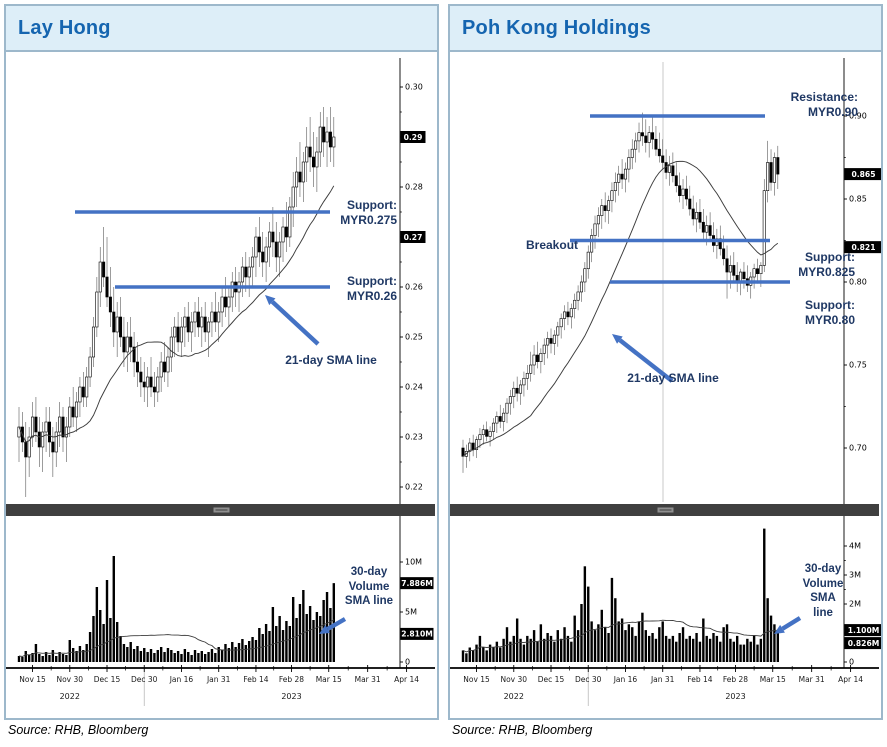 The width and height of the screenshot is (887, 747). I want to click on svg-text: 0.22, so click(414, 487).